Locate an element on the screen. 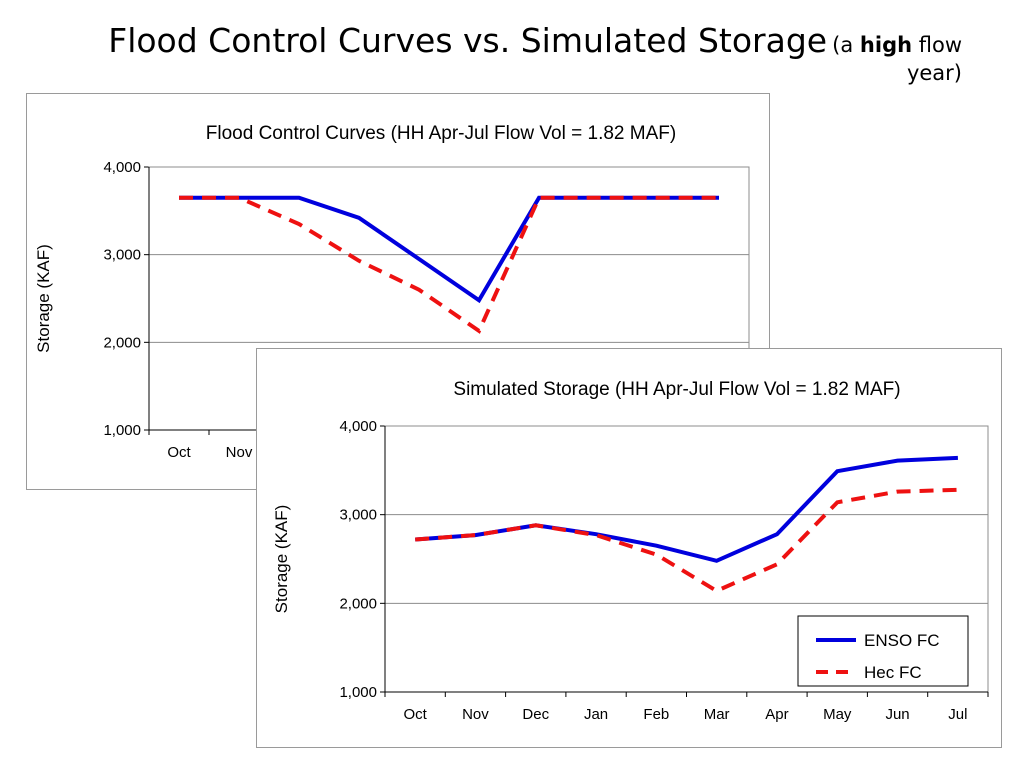 Image resolution: width=1024 pixels, height=768 pixels. sim-chart-ytick-label: 2,000 is located at coordinates (358, 603).